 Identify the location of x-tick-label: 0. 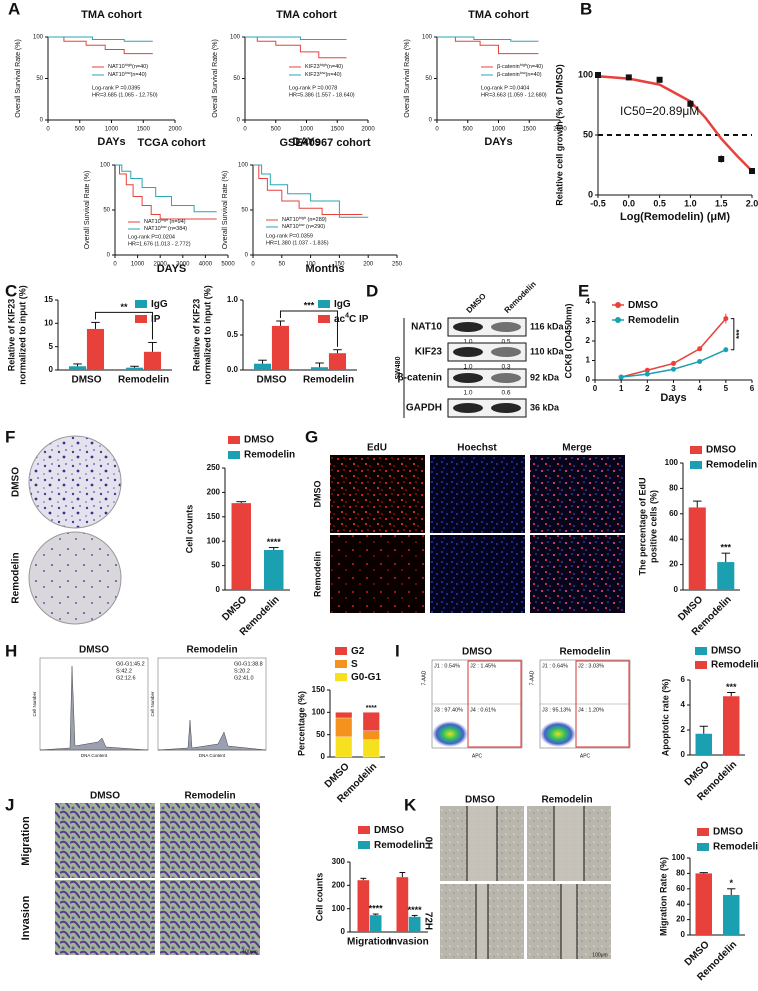
(595, 388).